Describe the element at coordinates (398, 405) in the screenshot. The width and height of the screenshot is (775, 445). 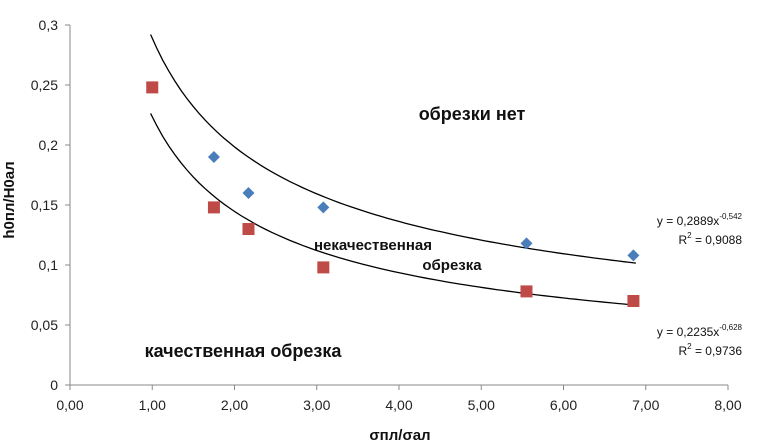
I see `x-tick-label: 4,00` at that location.